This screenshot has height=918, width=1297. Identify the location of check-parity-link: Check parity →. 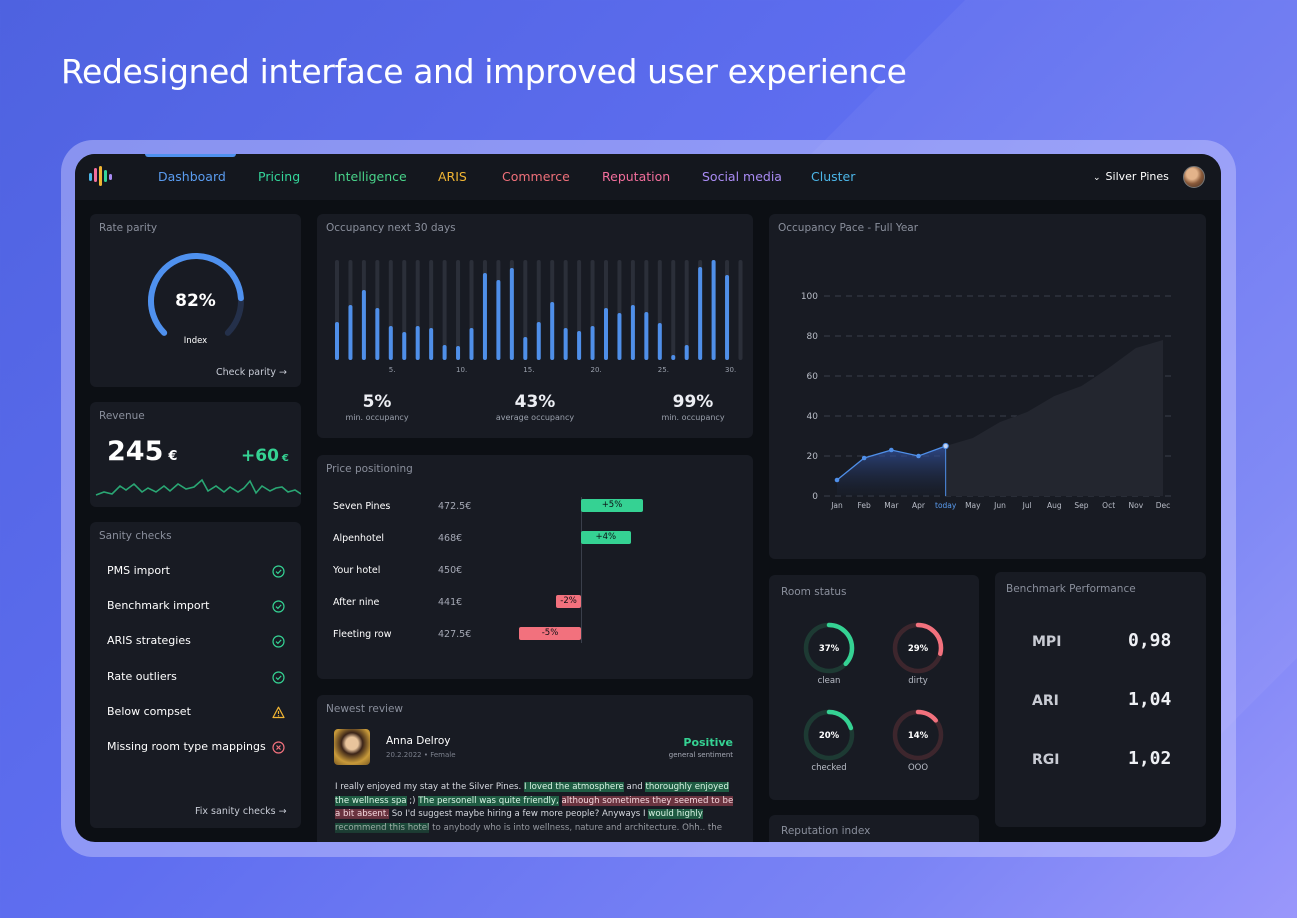
(251, 372).